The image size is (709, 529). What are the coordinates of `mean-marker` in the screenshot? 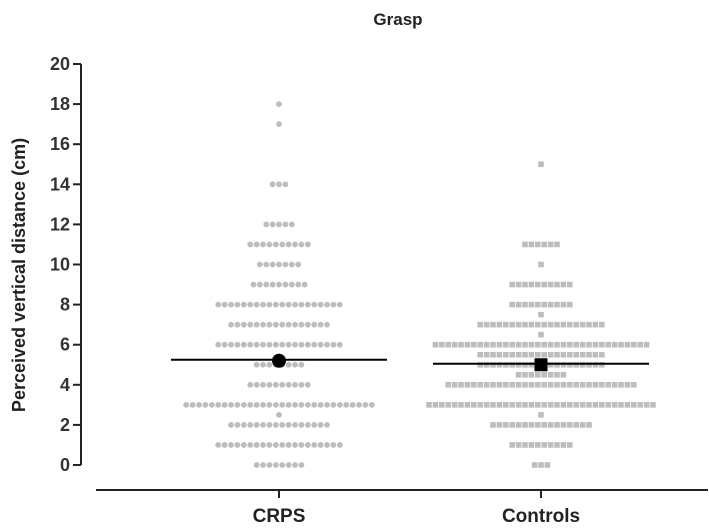 It's located at (541, 365).